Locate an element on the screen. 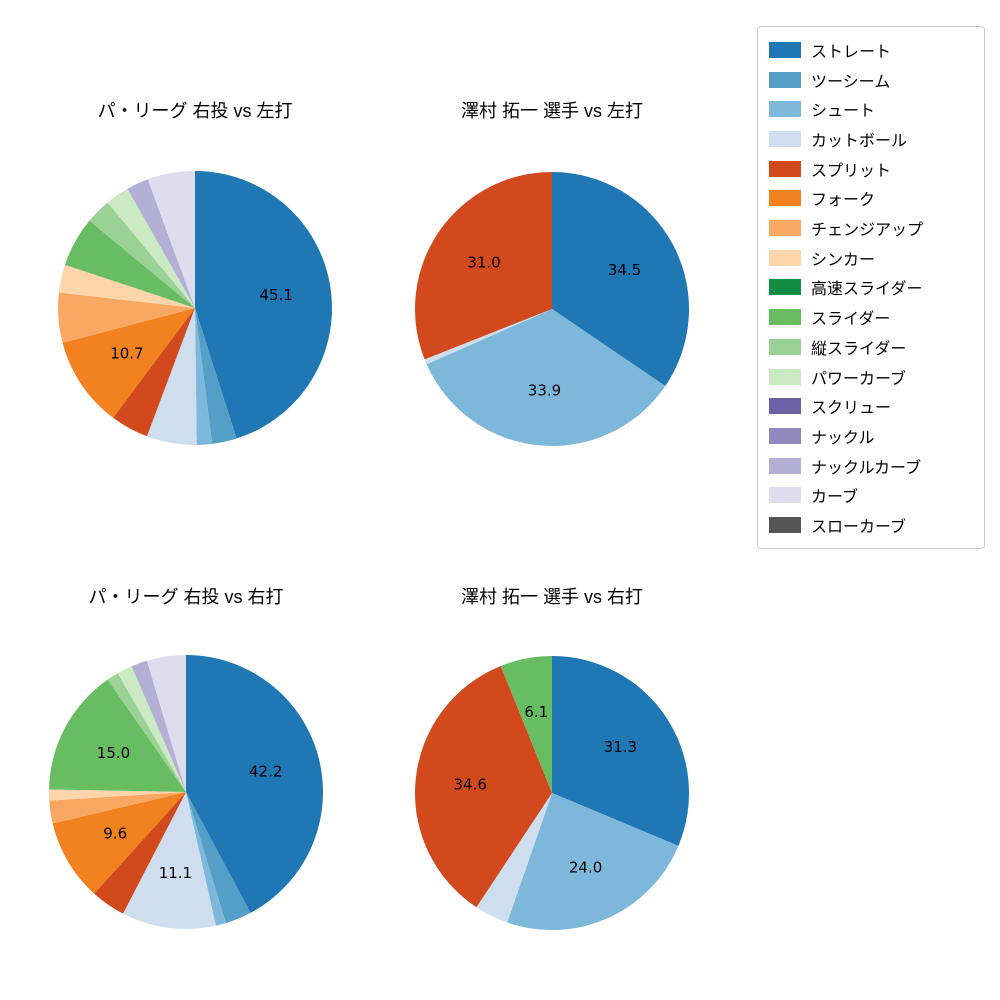 The height and width of the screenshot is (1000, 1000). legend-item: 高速スライダー is located at coordinates (873, 288).